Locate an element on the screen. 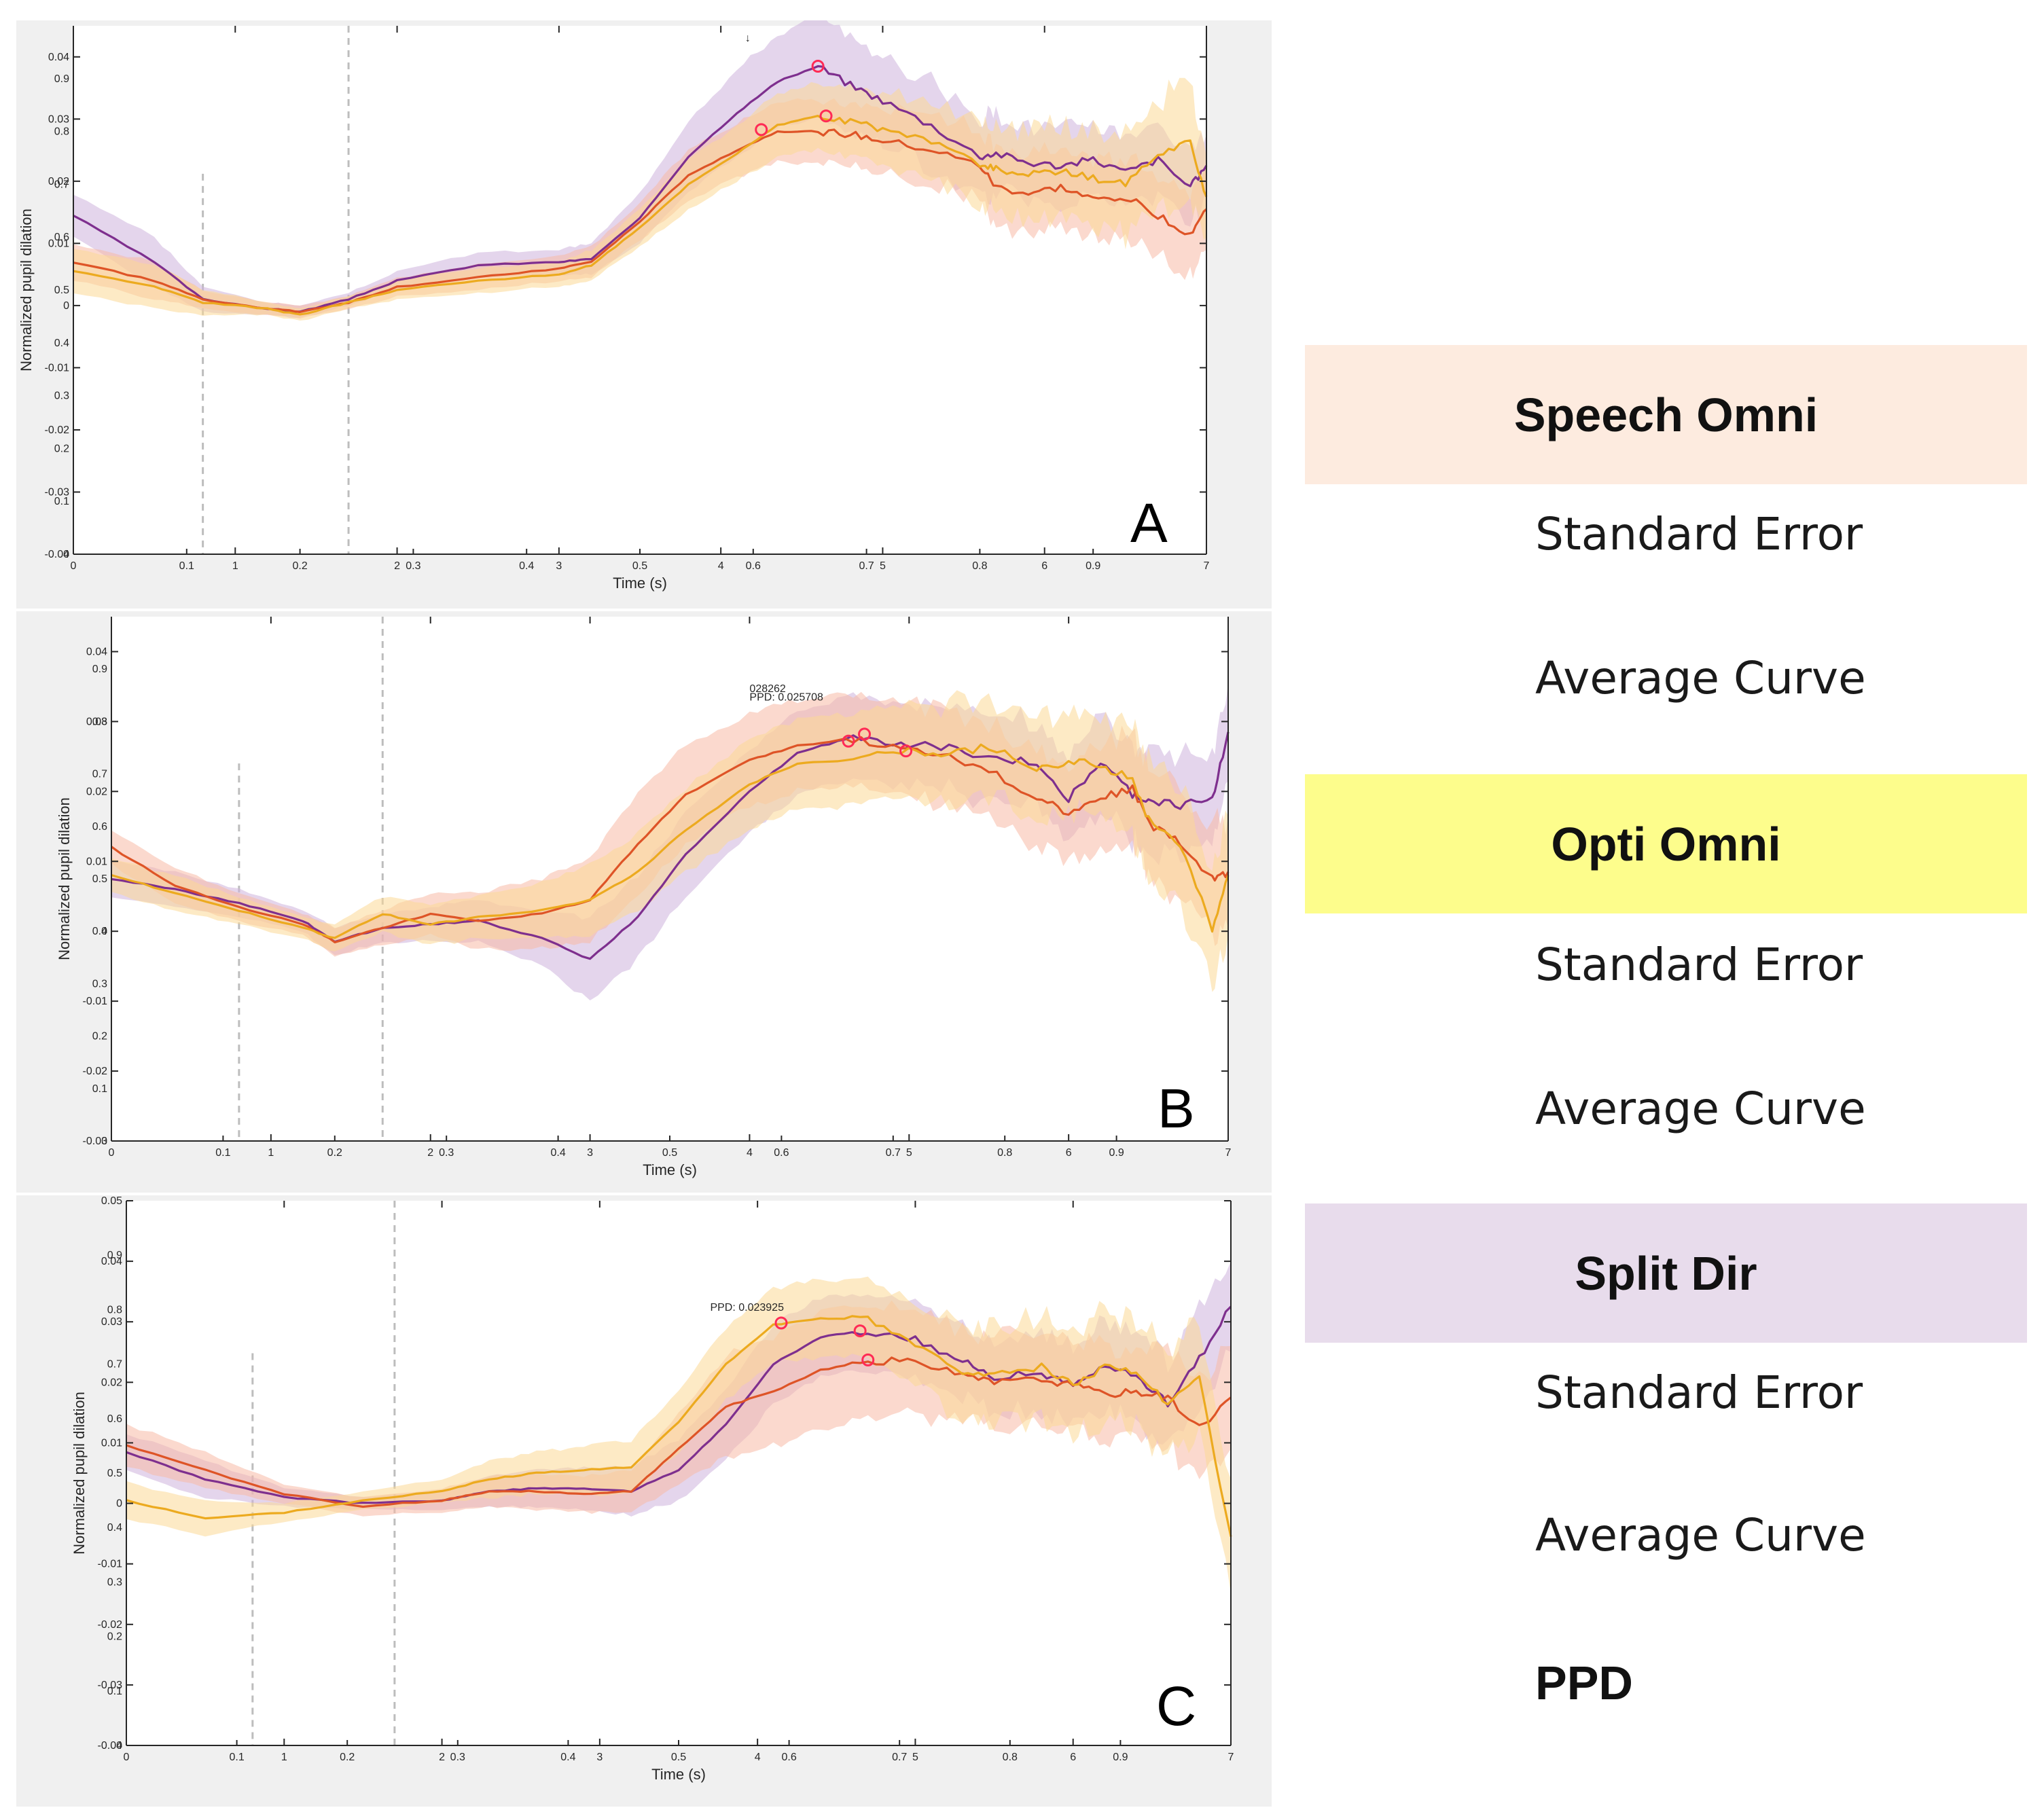 The width and height of the screenshot is (2044, 1812). legend-split-dir: Split Dir is located at coordinates (1666, 1273).